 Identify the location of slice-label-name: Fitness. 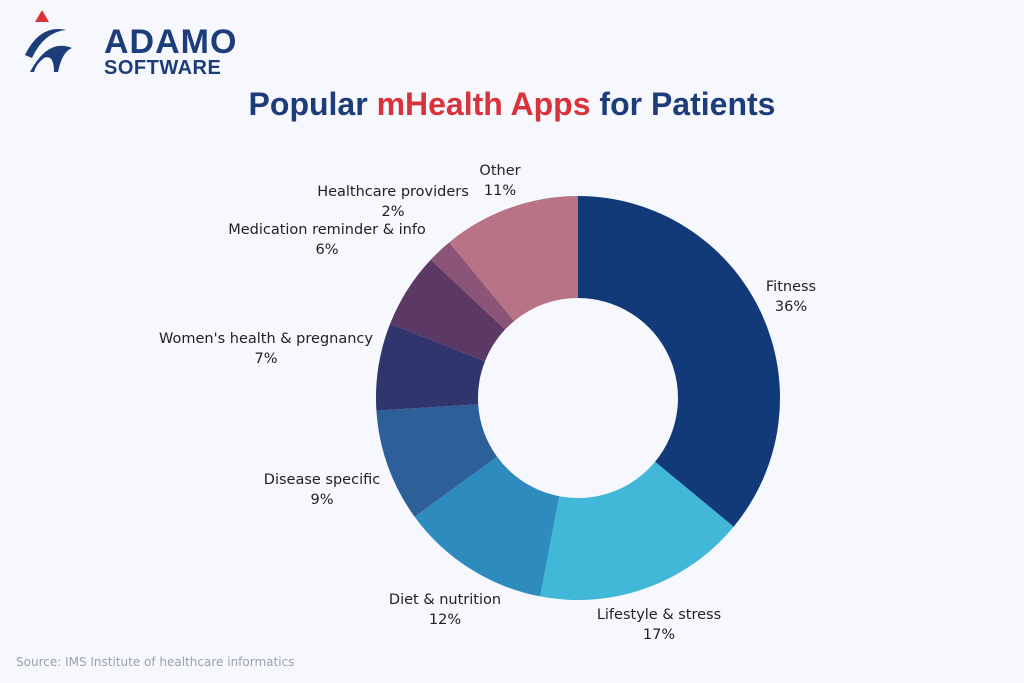
(791, 287).